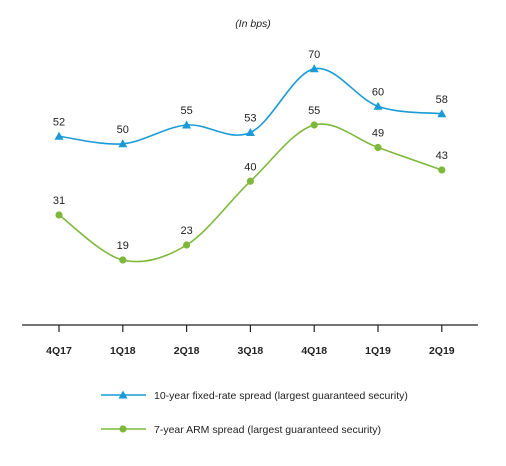 The image size is (506, 466). Describe the element at coordinates (250, 341) in the screenshot. I see `x-ticks: 4Q17 1Q18 2Q18 3Q18 4Q18 1Q19 2Q19` at that location.